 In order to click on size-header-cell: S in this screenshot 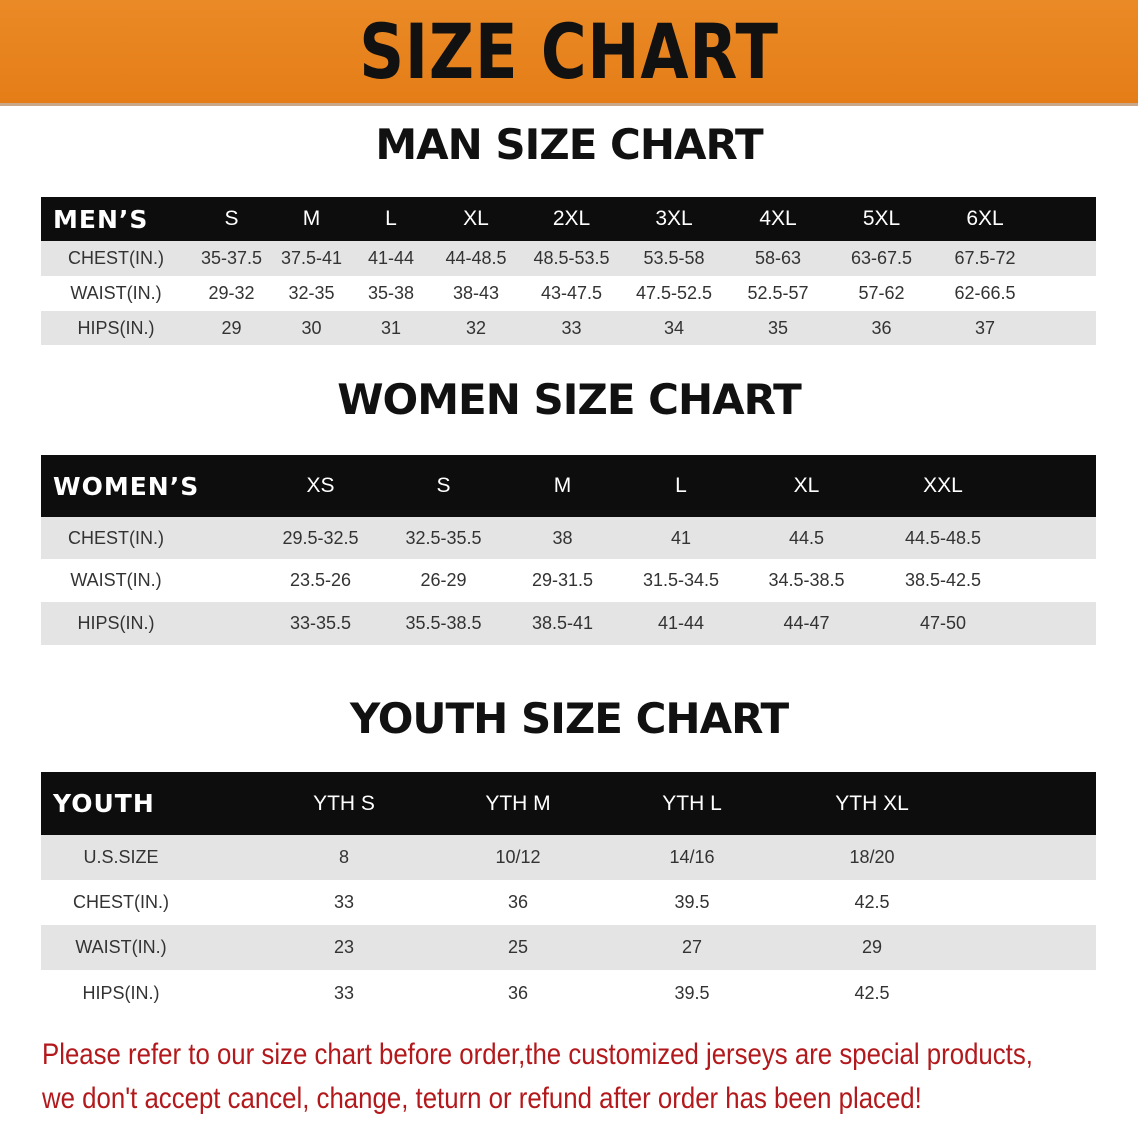, I will do `click(443, 485)`.